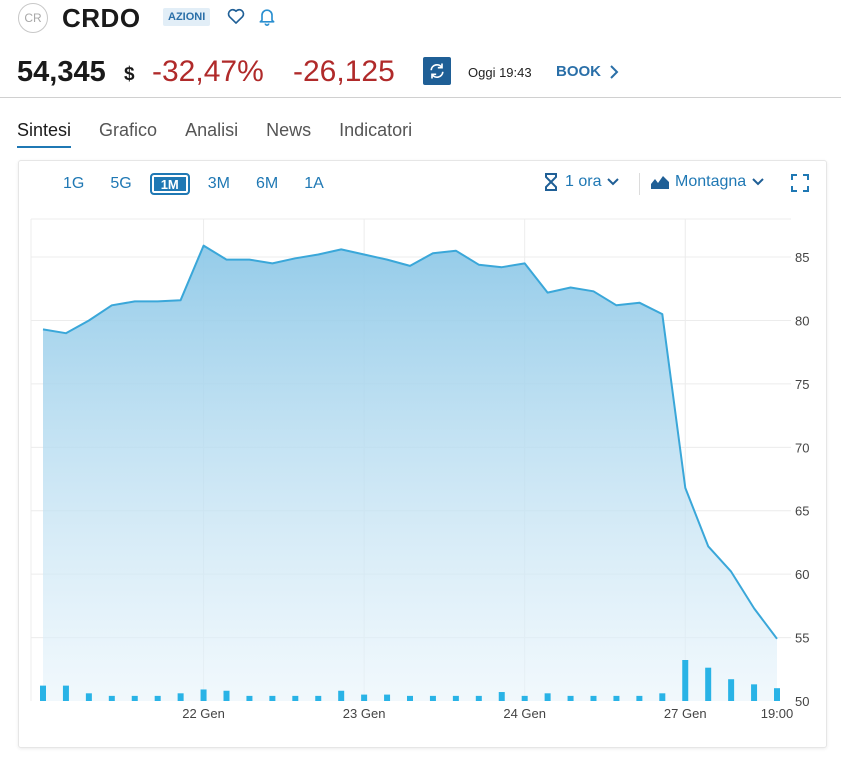 This screenshot has width=841, height=768. What do you see at coordinates (578, 71) in the screenshot?
I see `book-label: BOOK` at bounding box center [578, 71].